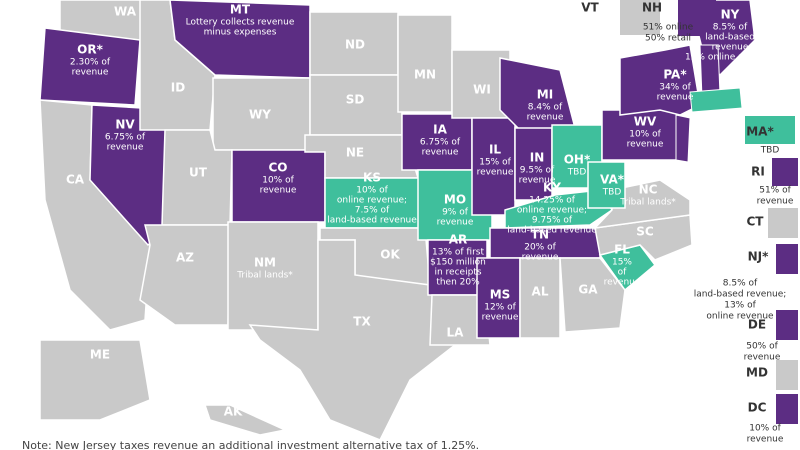 The image size is (800, 450). Describe the element at coordinates (740, 317) in the screenshot. I see `sidebar-note: online revenue` at that location.